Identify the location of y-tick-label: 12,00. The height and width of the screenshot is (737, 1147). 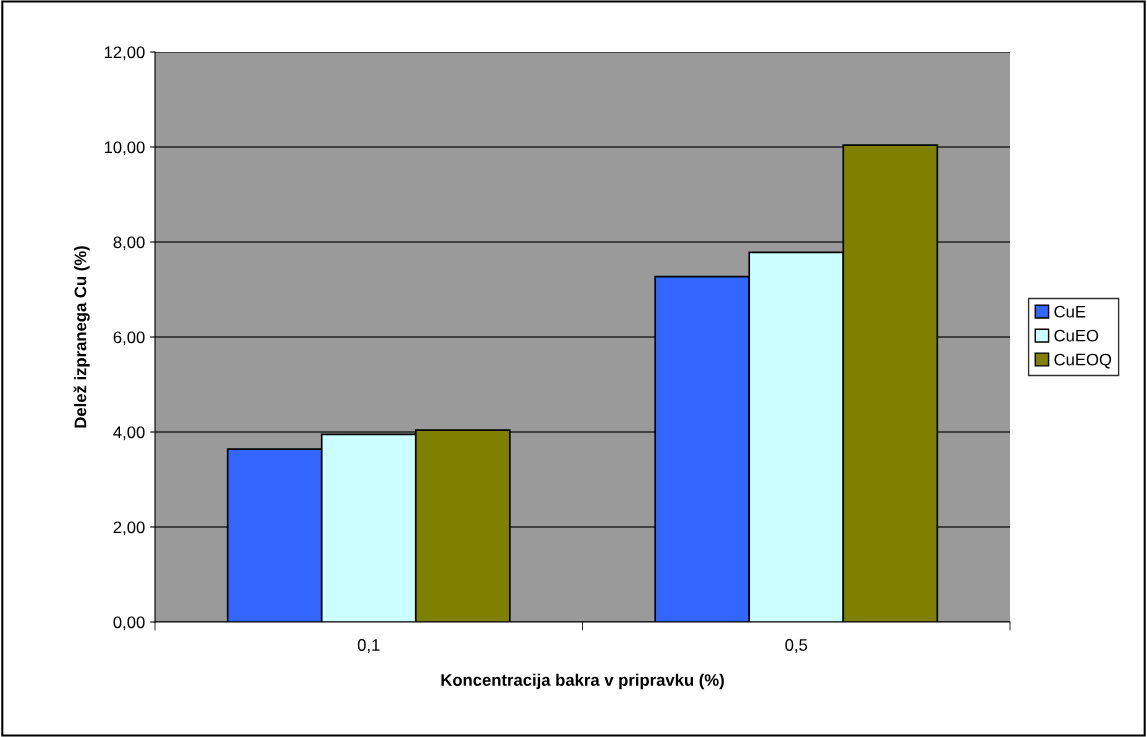
(124, 53).